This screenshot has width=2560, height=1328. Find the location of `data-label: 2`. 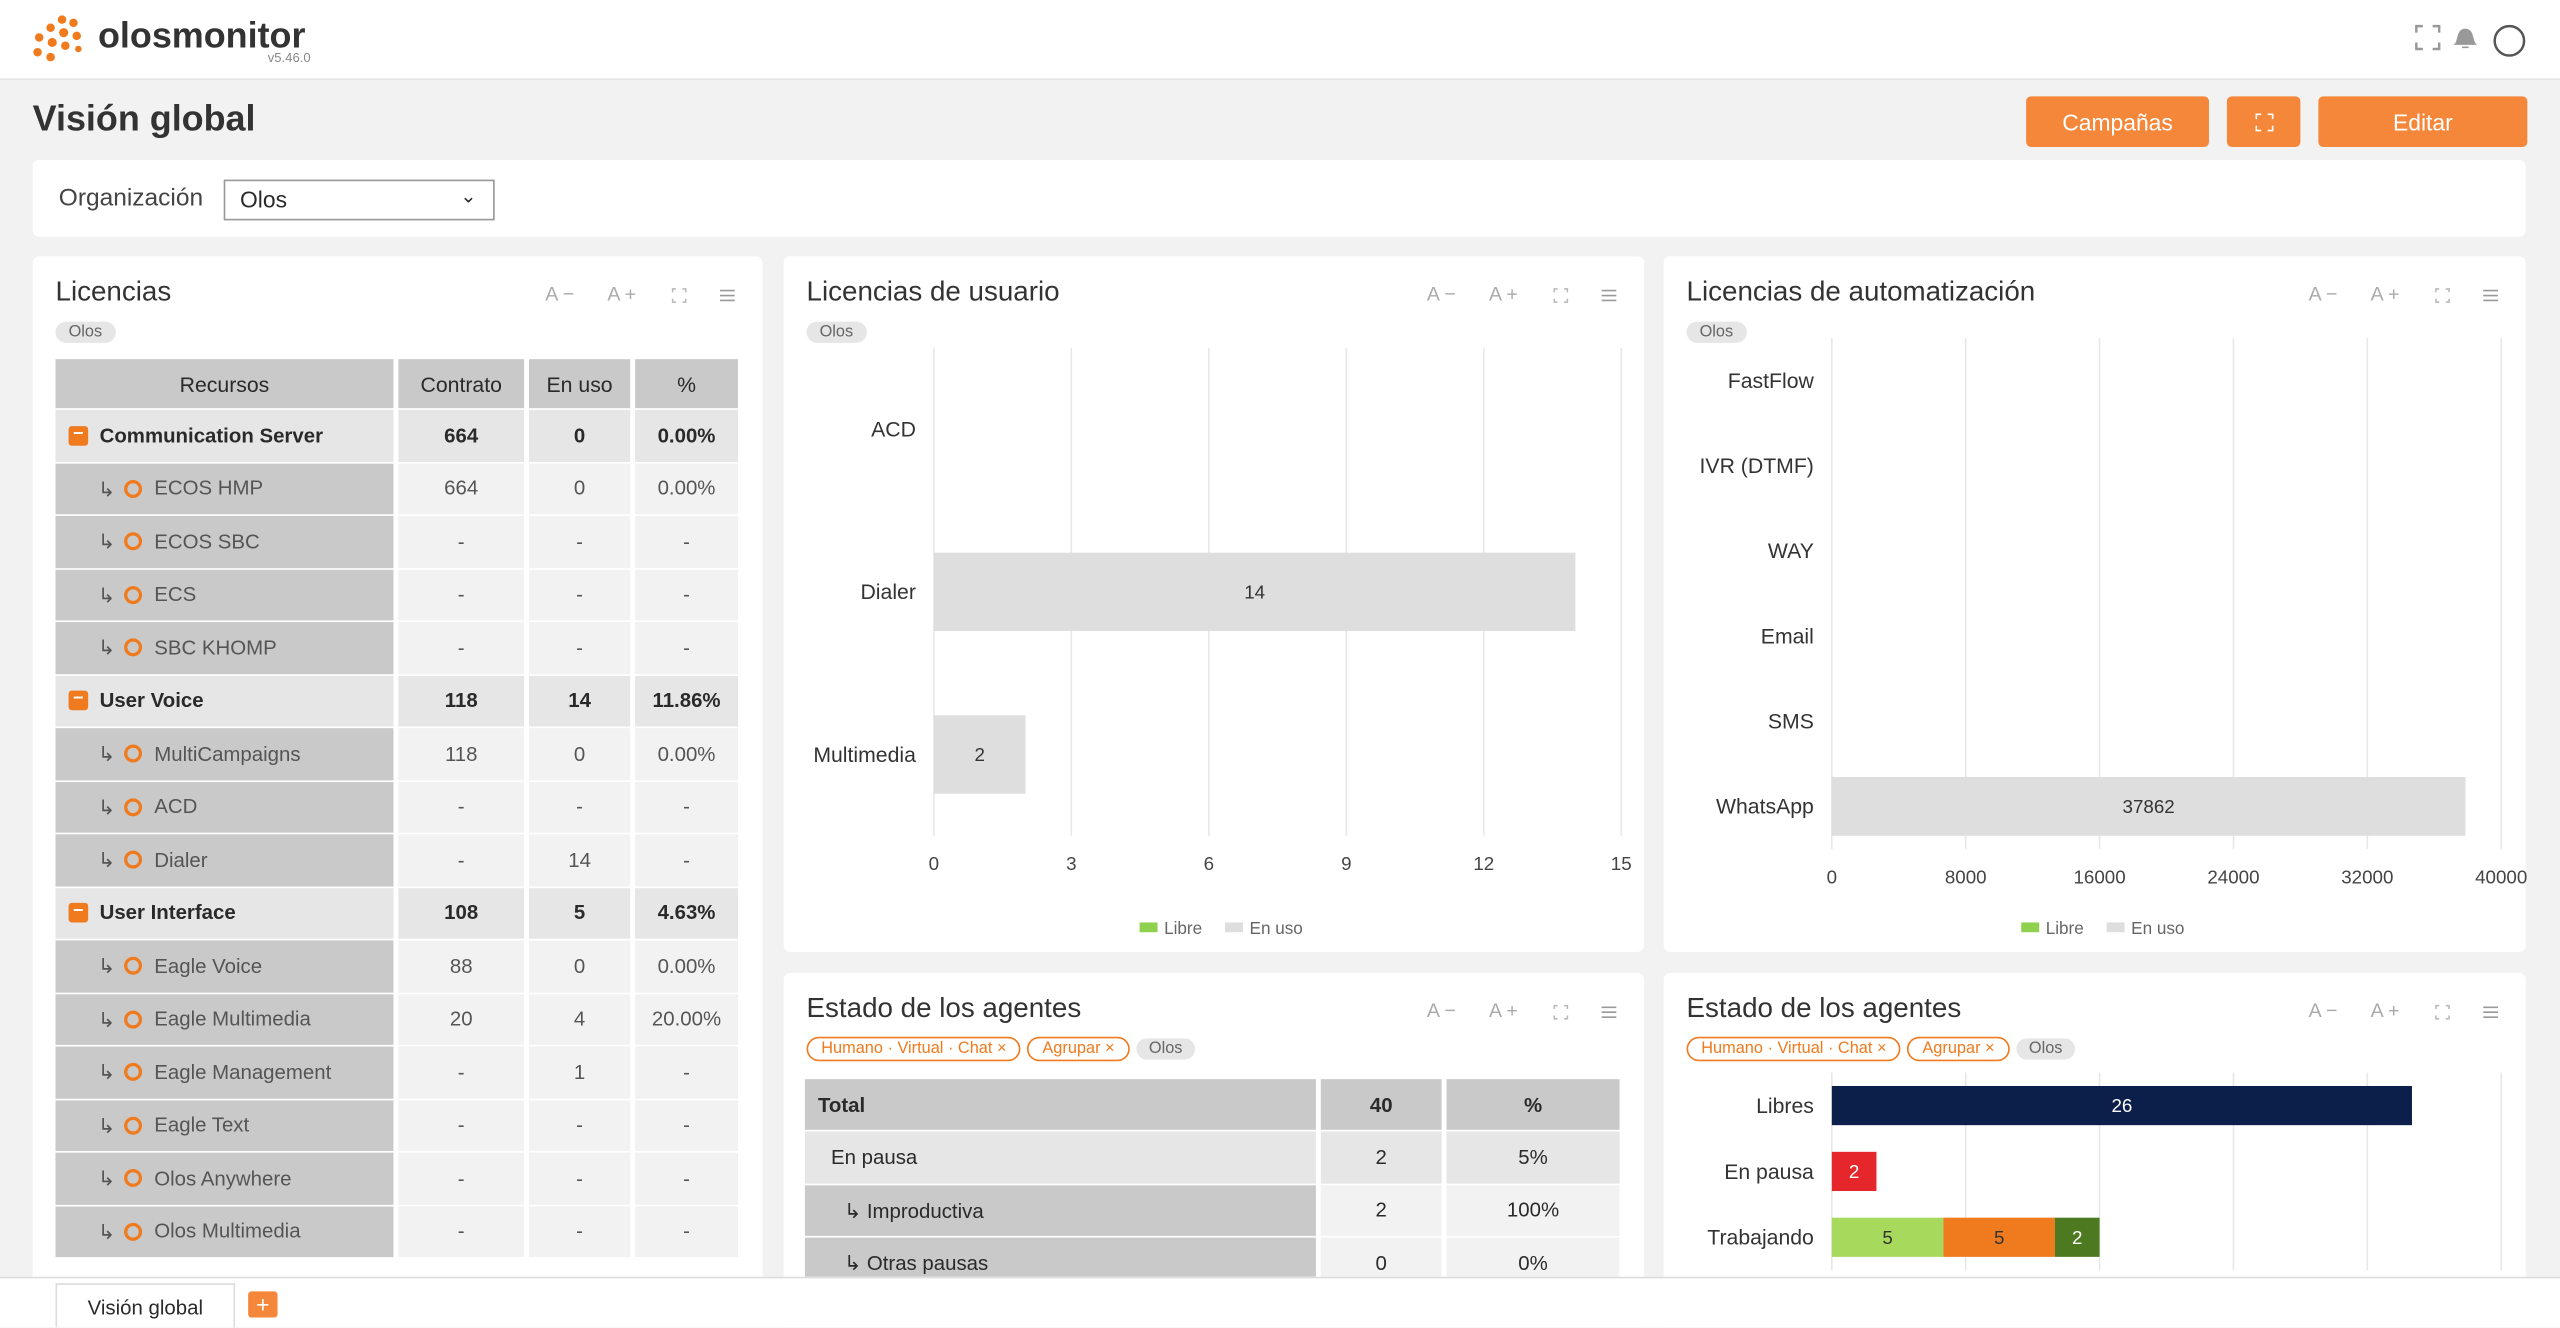

data-label: 2 is located at coordinates (979, 754).